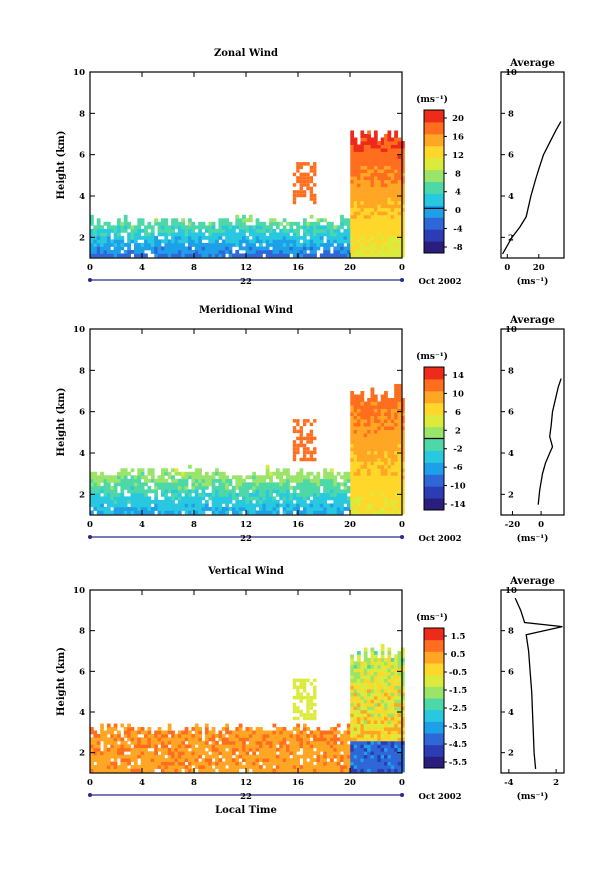 This screenshot has height=873, width=616. Describe the element at coordinates (458, 119) in the screenshot. I see `colorbar-tick-label: 20` at that location.